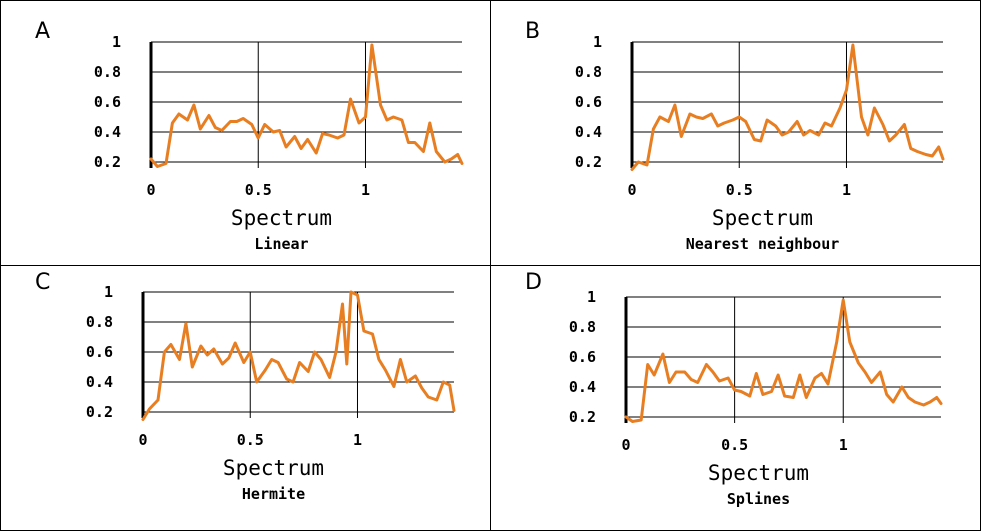  I want to click on panel-subtitle: Splines, so click(758, 499).